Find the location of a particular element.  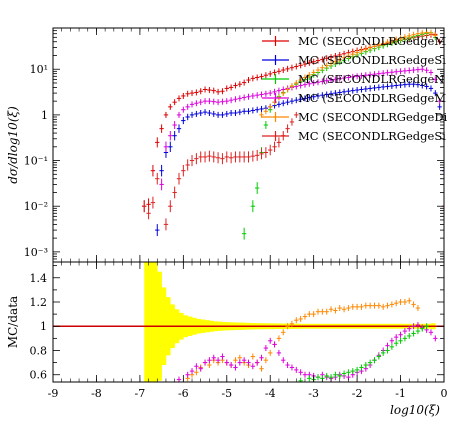

y-tick-label: 10⁻² is located at coordinates (36, 206).